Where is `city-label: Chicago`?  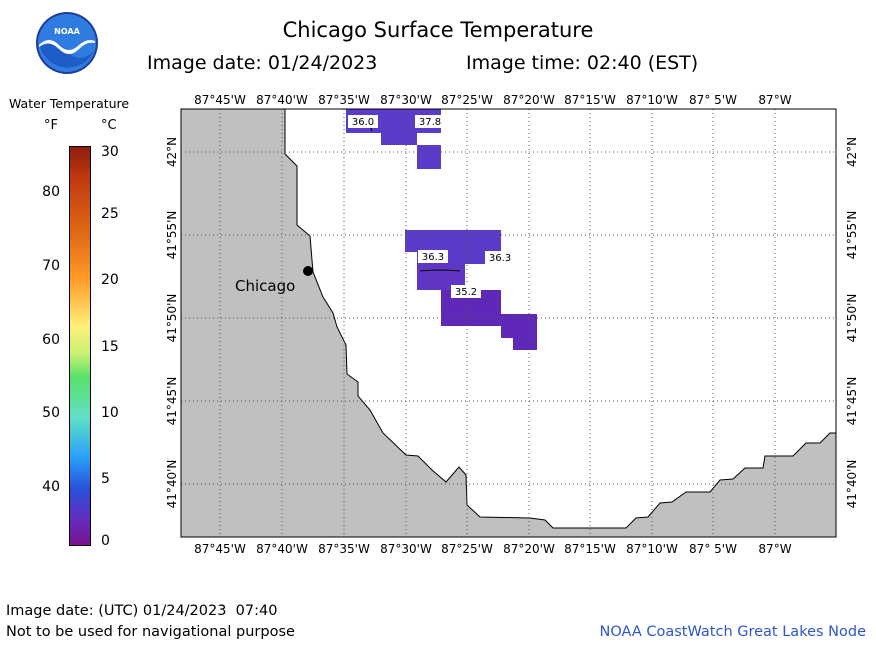
city-label: Chicago is located at coordinates (265, 286).